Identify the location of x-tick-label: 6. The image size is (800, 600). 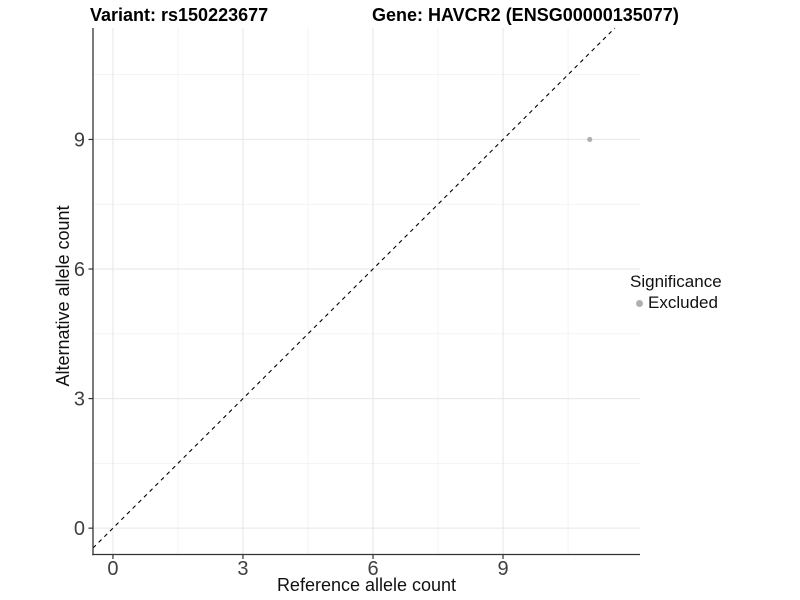
(372, 569).